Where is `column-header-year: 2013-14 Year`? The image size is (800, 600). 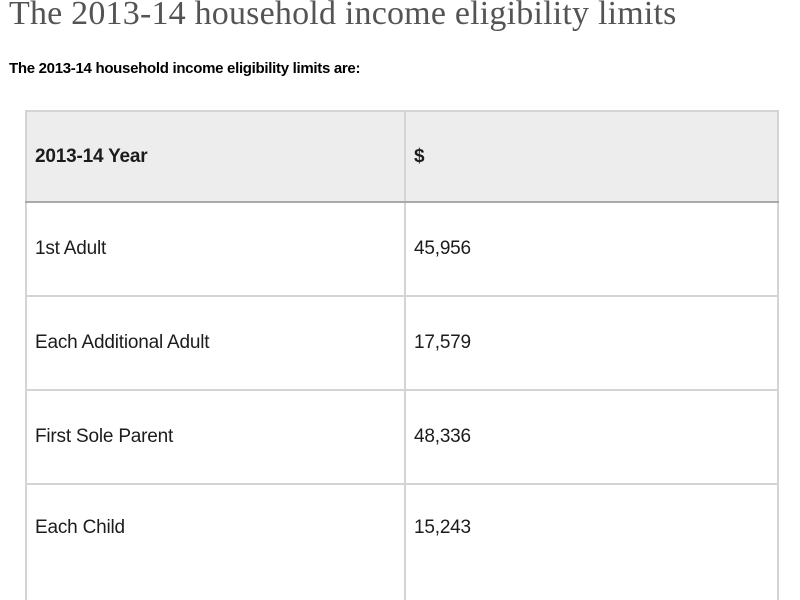 column-header-year: 2013-14 Year is located at coordinates (215, 157).